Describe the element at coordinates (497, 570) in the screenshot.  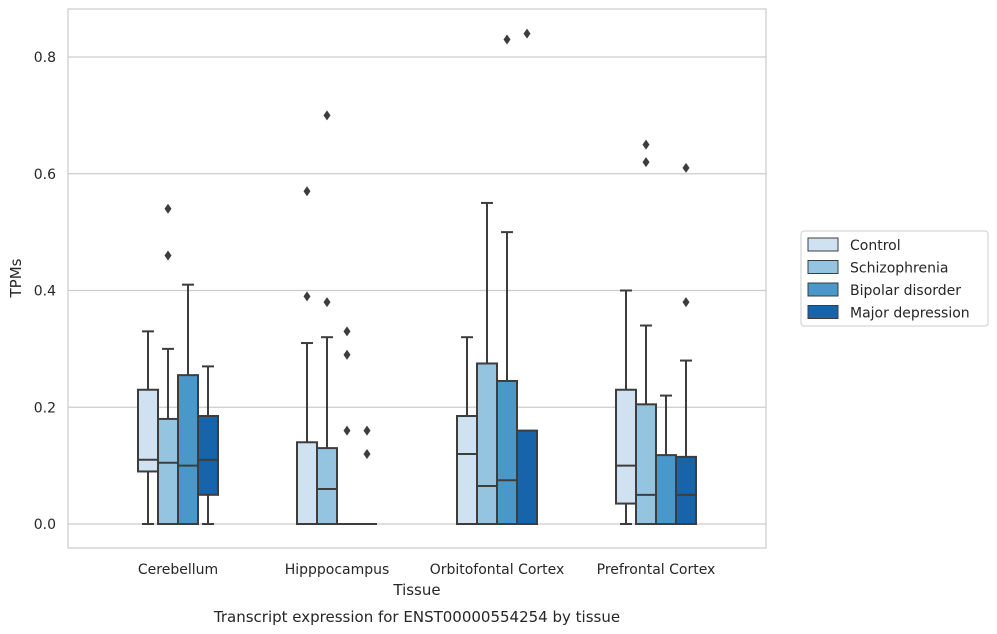
I see `x-category-label: Orbitofontal Cortex` at that location.